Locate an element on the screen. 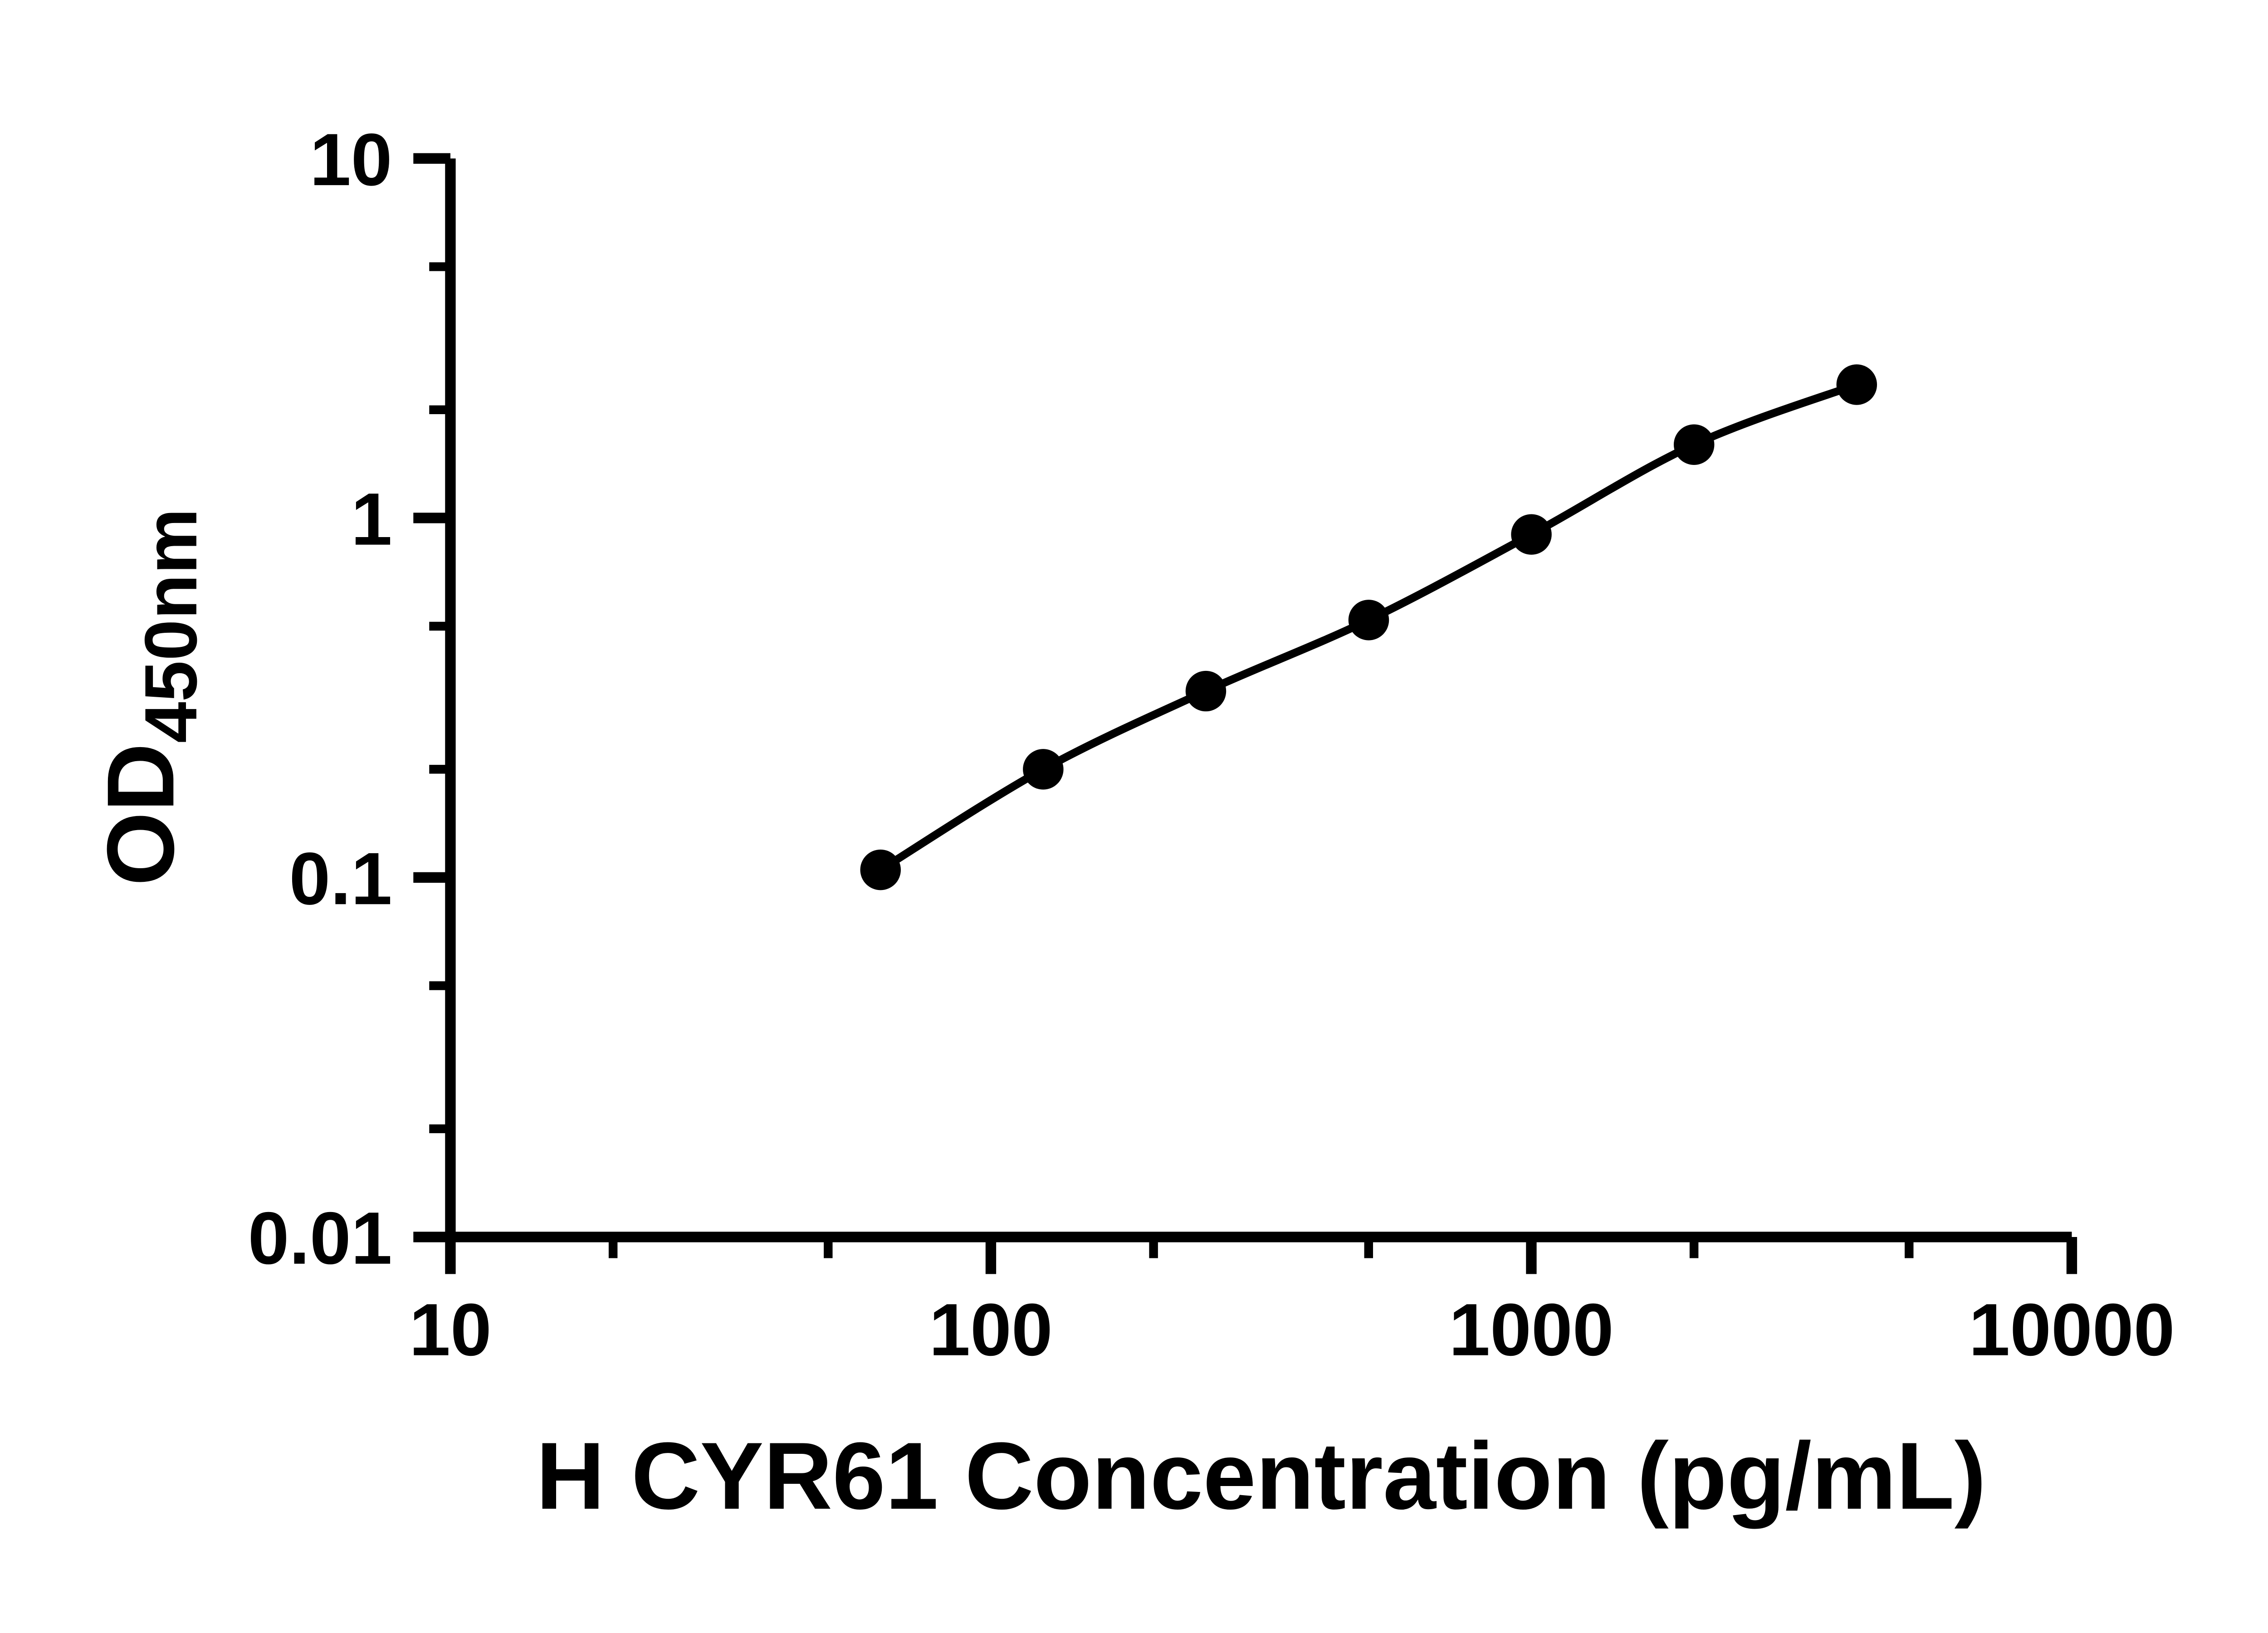 This screenshot has height=1633, width=2268. y-axis-tick-label: 0.01 is located at coordinates (320, 1238).